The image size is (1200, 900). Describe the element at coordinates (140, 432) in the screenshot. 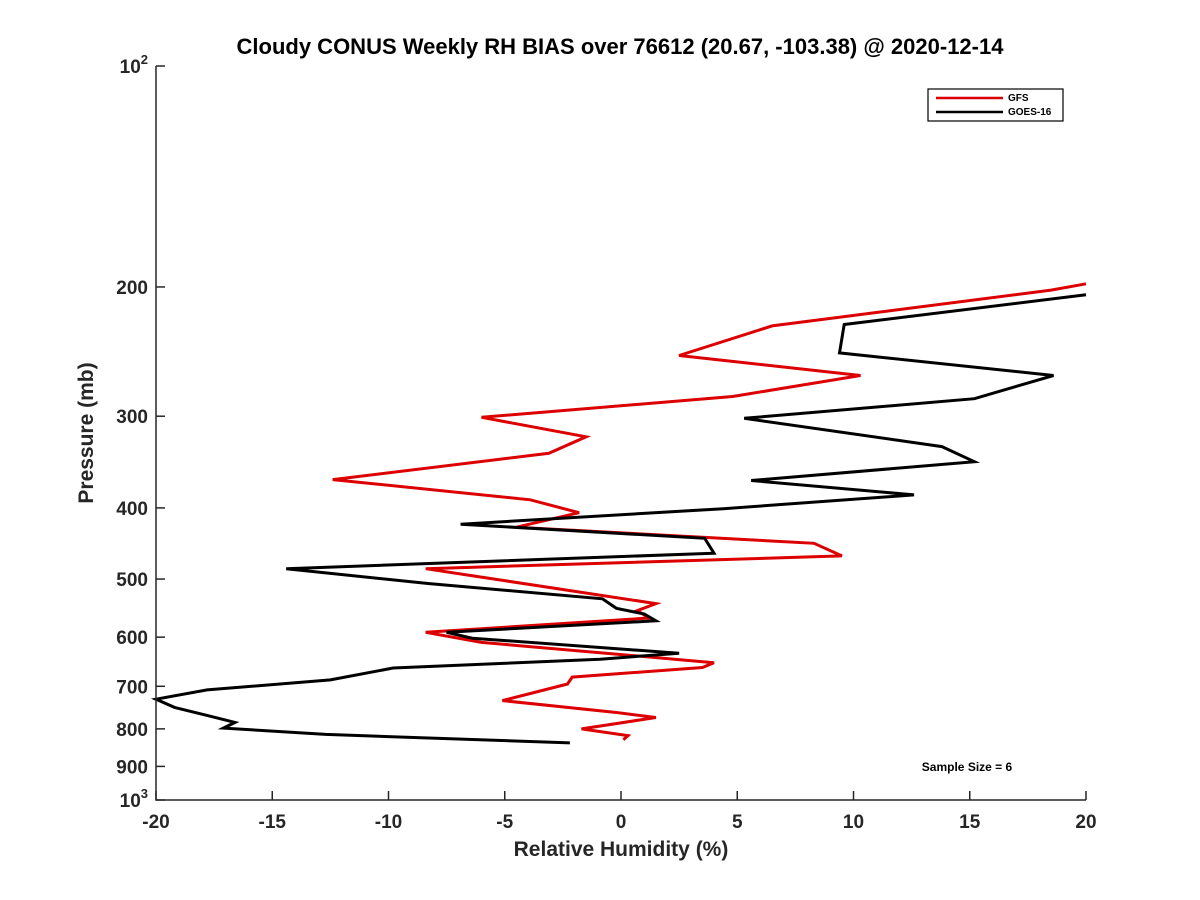

I see `y-axis: 10² 200 300 400 500 600 700 800 900 10³` at that location.